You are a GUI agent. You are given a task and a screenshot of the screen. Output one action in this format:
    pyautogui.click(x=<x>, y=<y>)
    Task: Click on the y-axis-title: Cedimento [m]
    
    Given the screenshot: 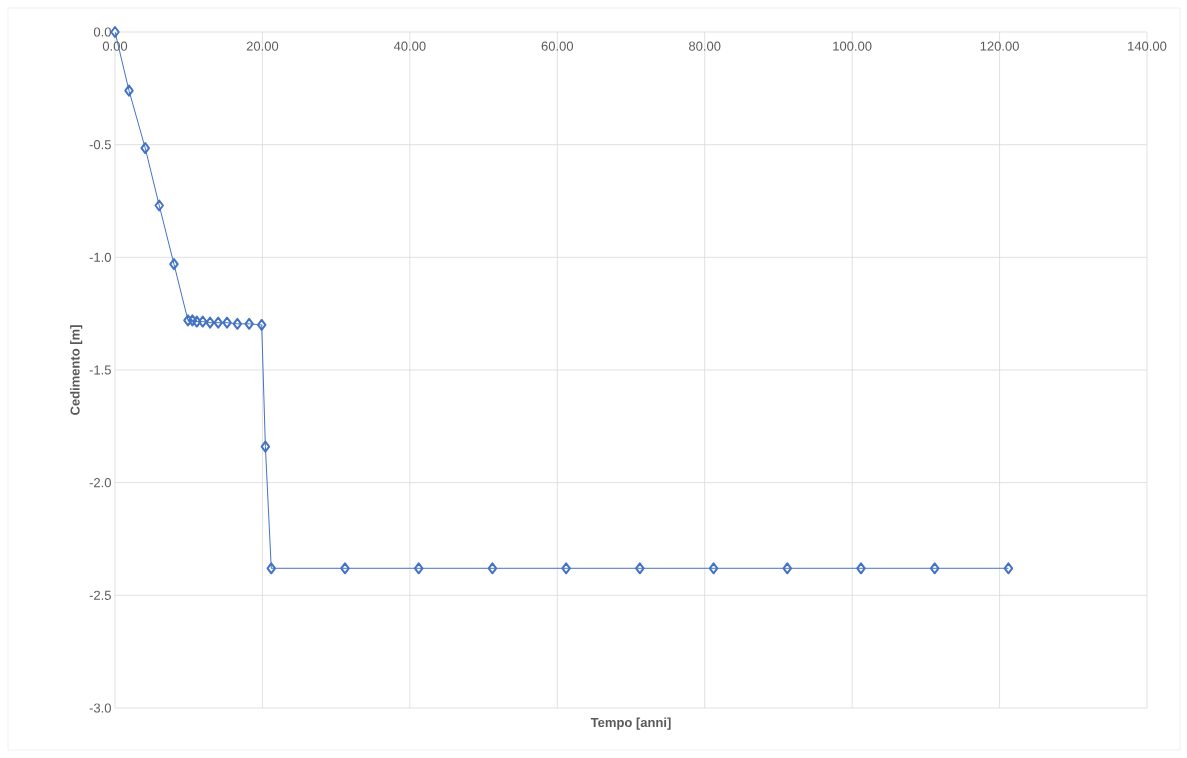 What is the action you would take?
    pyautogui.click(x=76, y=370)
    